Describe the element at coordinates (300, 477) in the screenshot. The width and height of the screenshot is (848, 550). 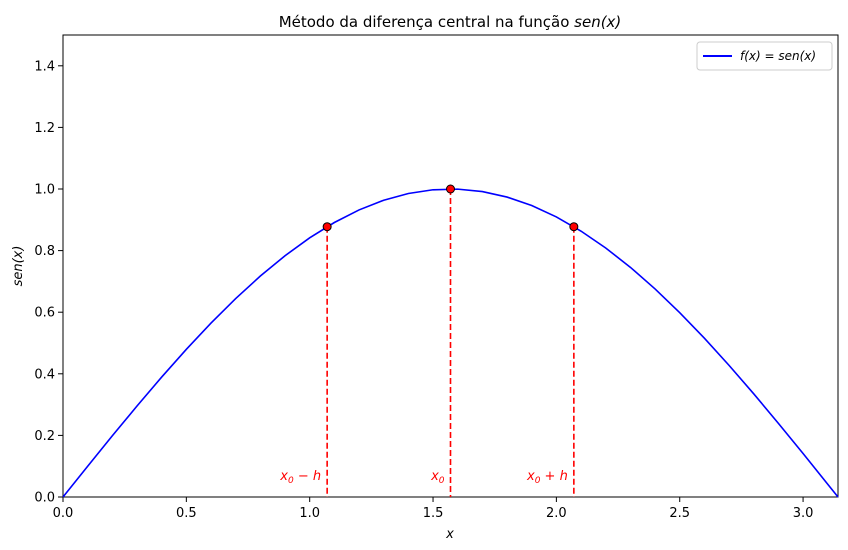
I see `point-label: x0 − h` at that location.